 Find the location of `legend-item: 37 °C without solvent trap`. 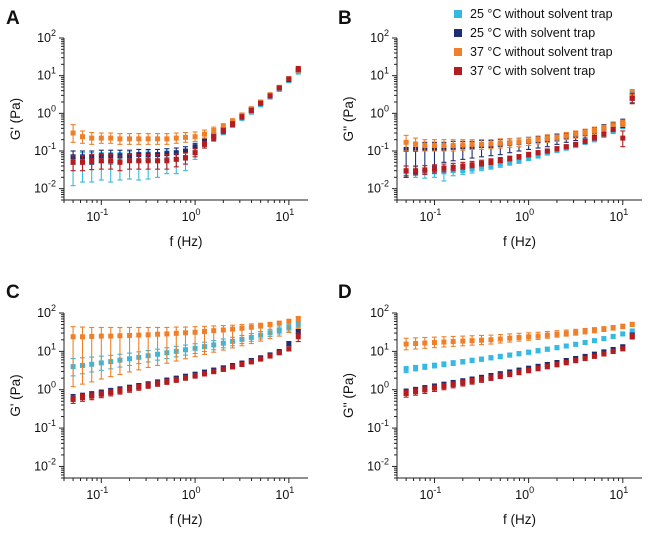

legend-item: 37 °C without solvent trap is located at coordinates (533, 51).